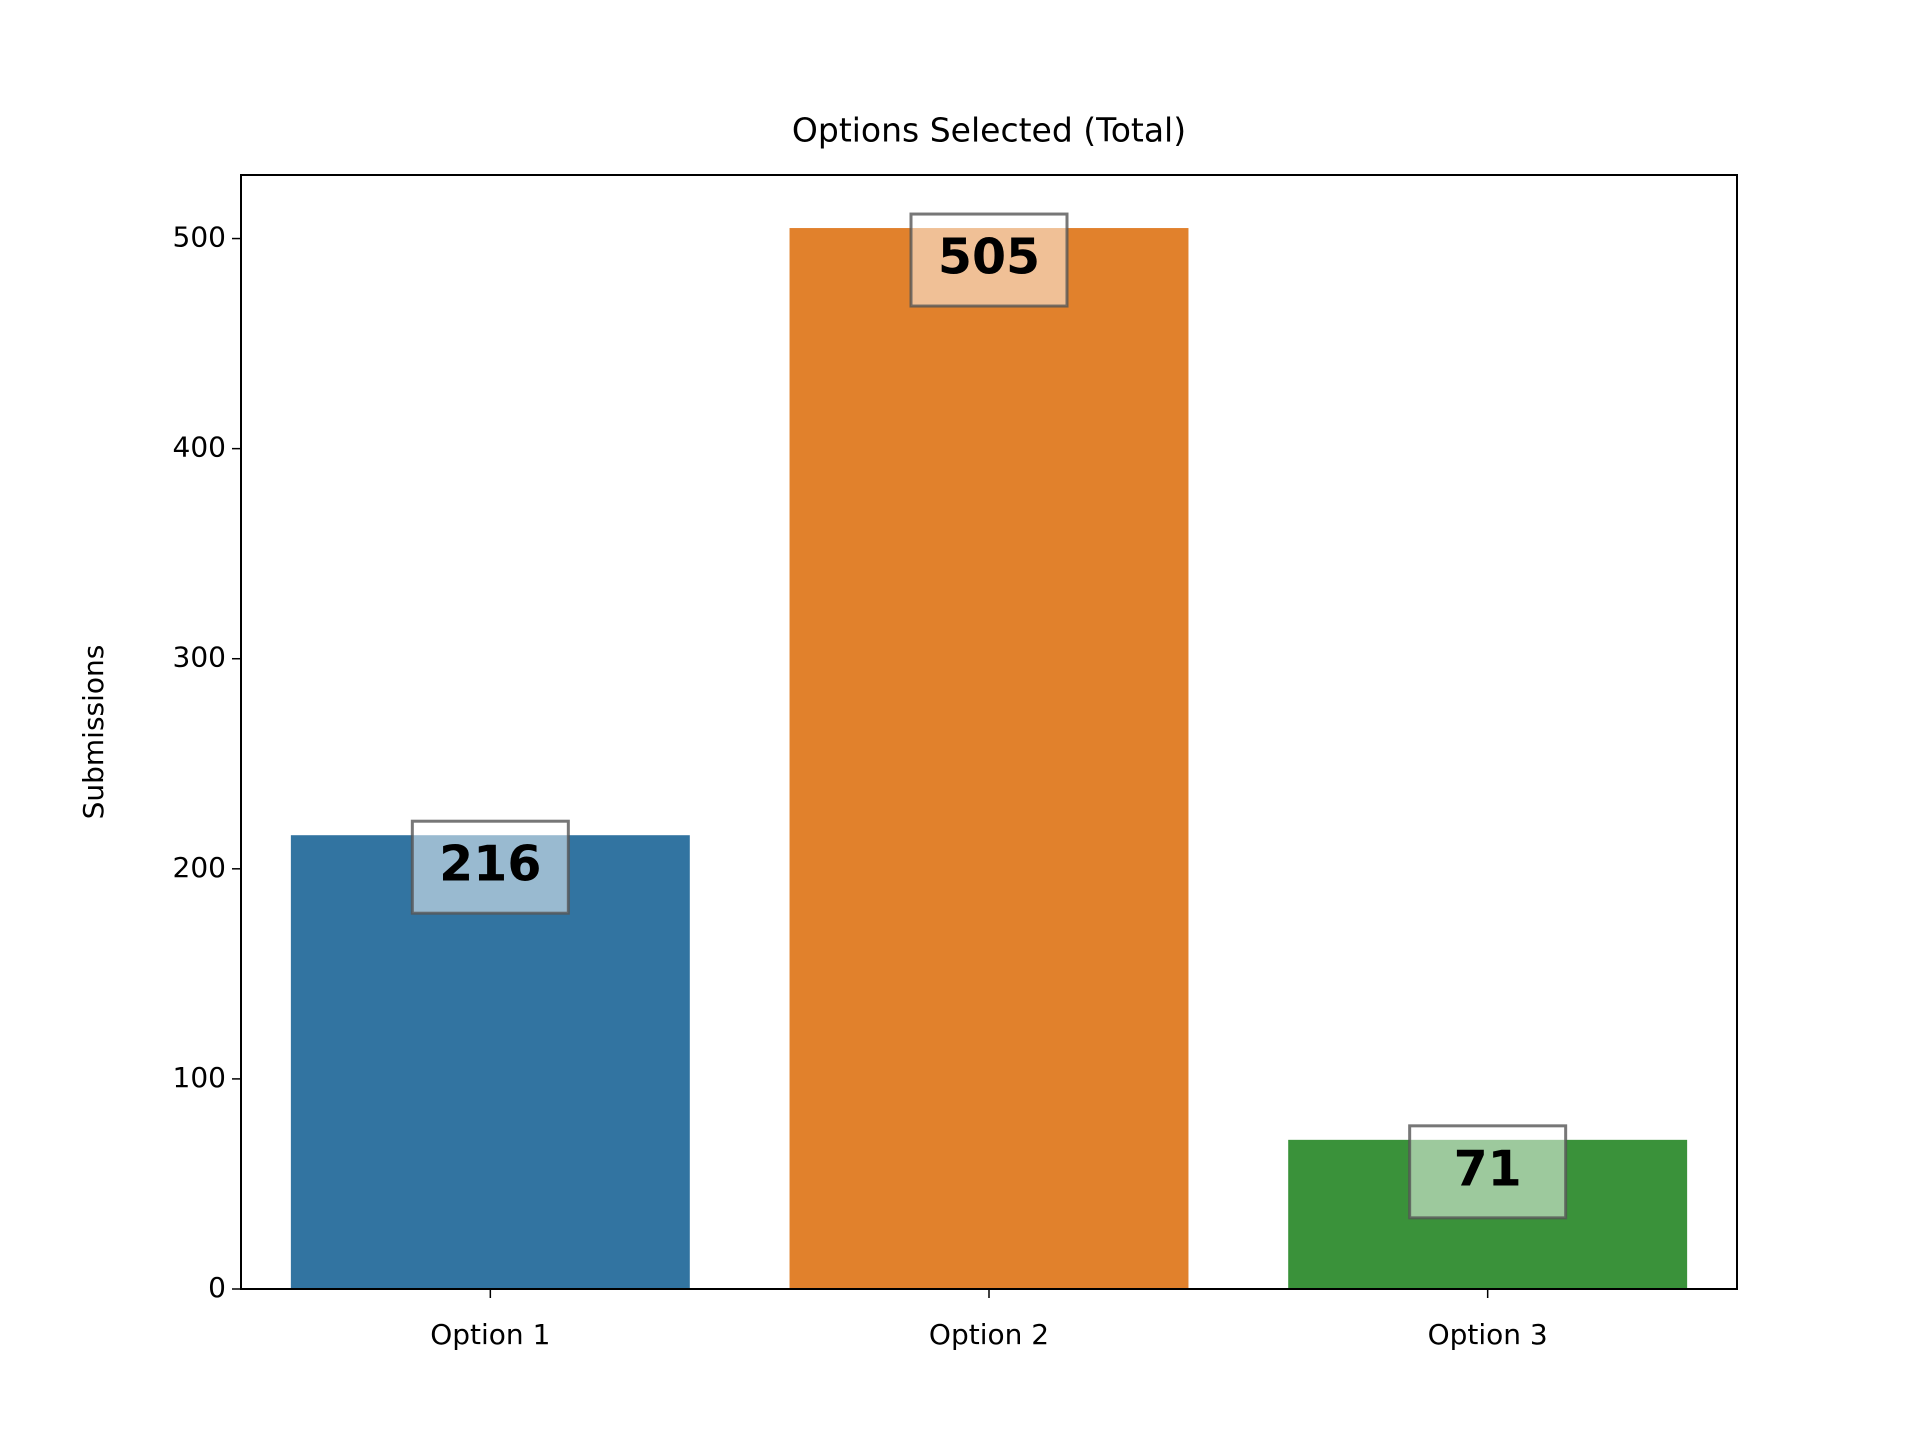 This screenshot has width=1920, height=1440. I want to click on y-tick-label: 300, so click(199, 657).